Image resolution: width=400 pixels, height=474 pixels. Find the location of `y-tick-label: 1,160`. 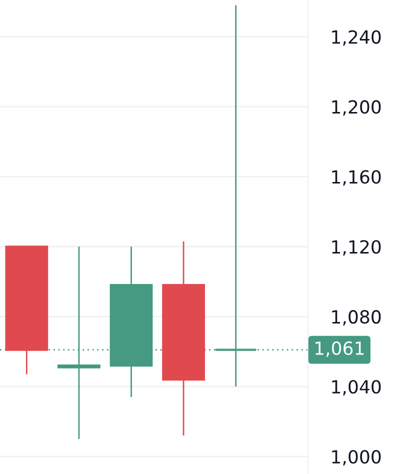

y-tick-label: 1,160 is located at coordinates (356, 178).